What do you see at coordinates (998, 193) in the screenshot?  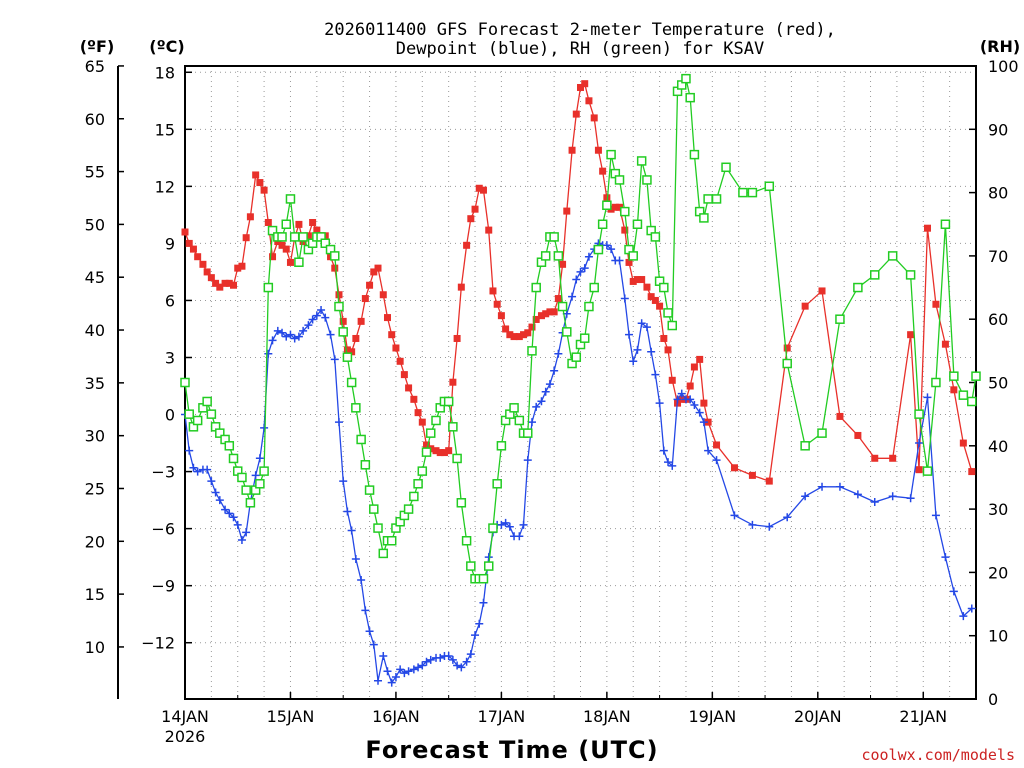 I see `rh-tick-label: 80` at bounding box center [998, 193].